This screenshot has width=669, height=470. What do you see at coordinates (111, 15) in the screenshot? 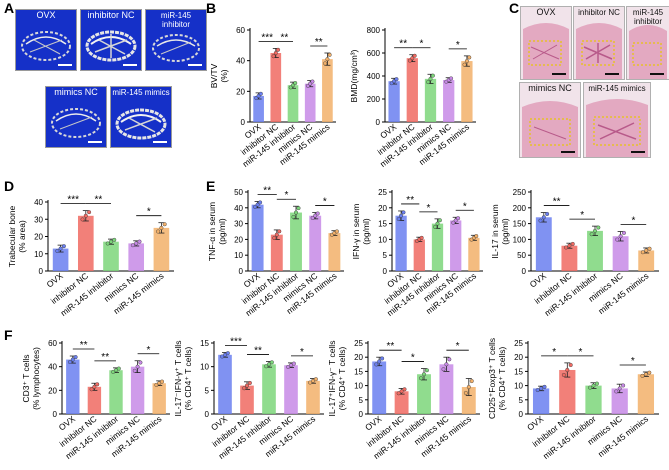
I see `ct-caption: inhibitor NC` at bounding box center [111, 15].